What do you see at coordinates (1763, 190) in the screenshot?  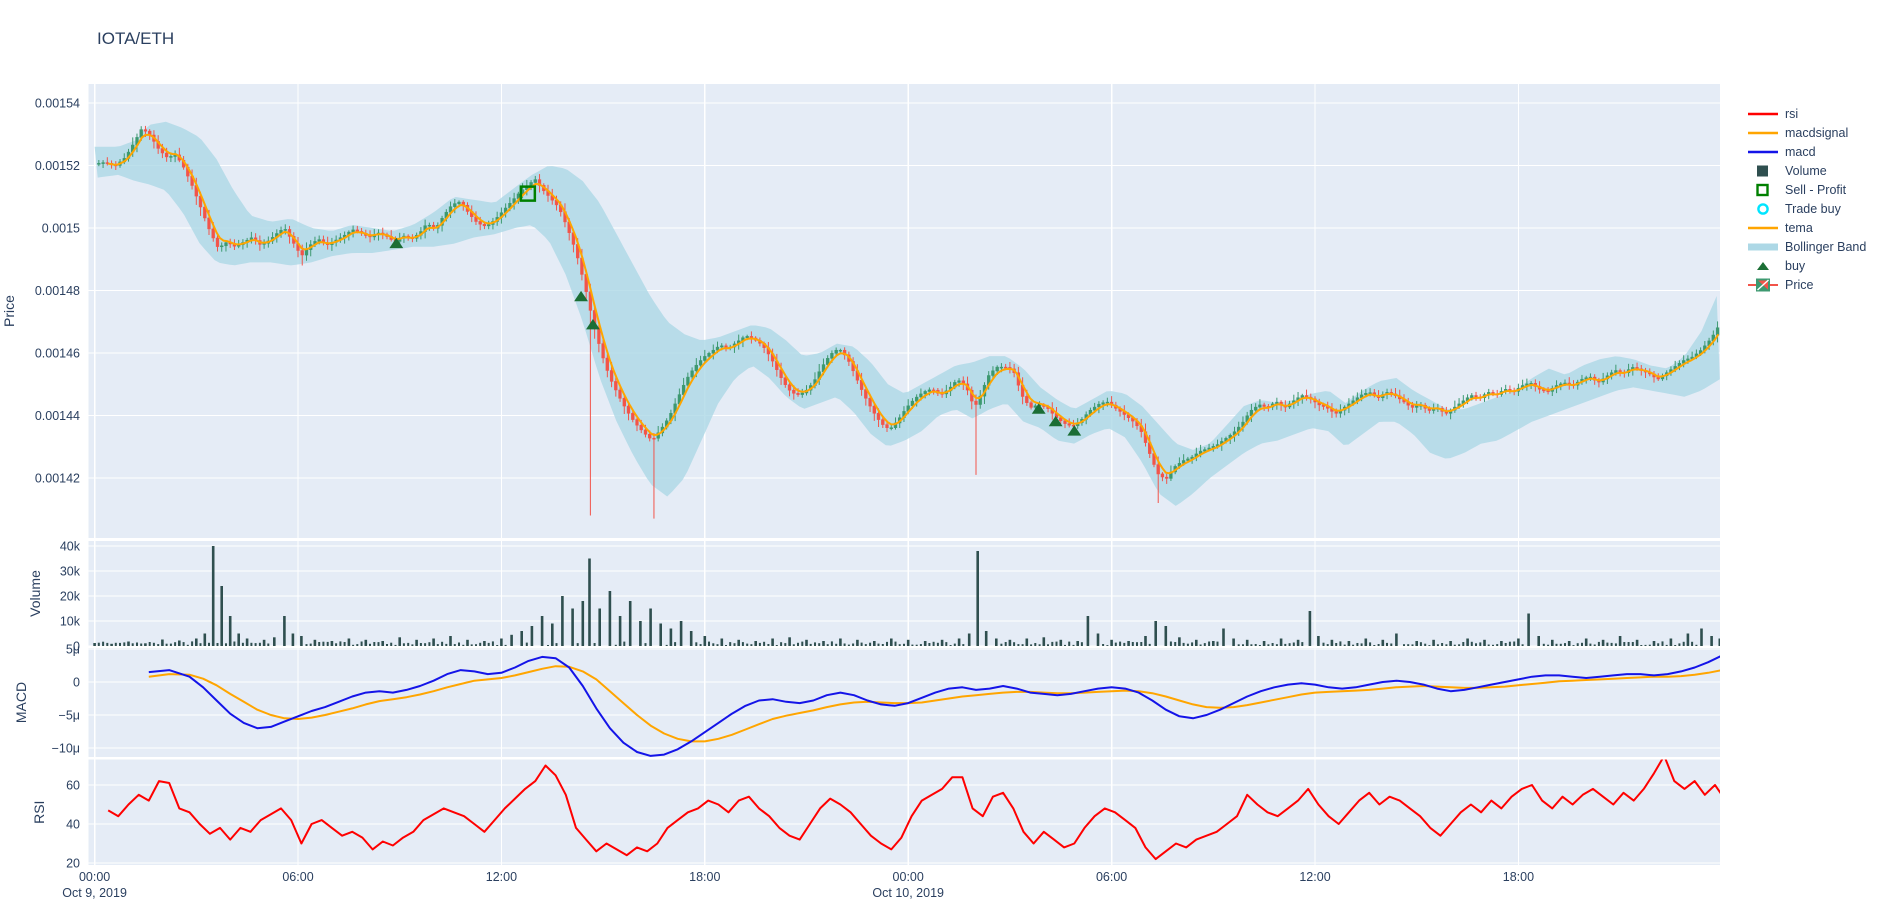 I see `open-square-legend-icon` at bounding box center [1763, 190].